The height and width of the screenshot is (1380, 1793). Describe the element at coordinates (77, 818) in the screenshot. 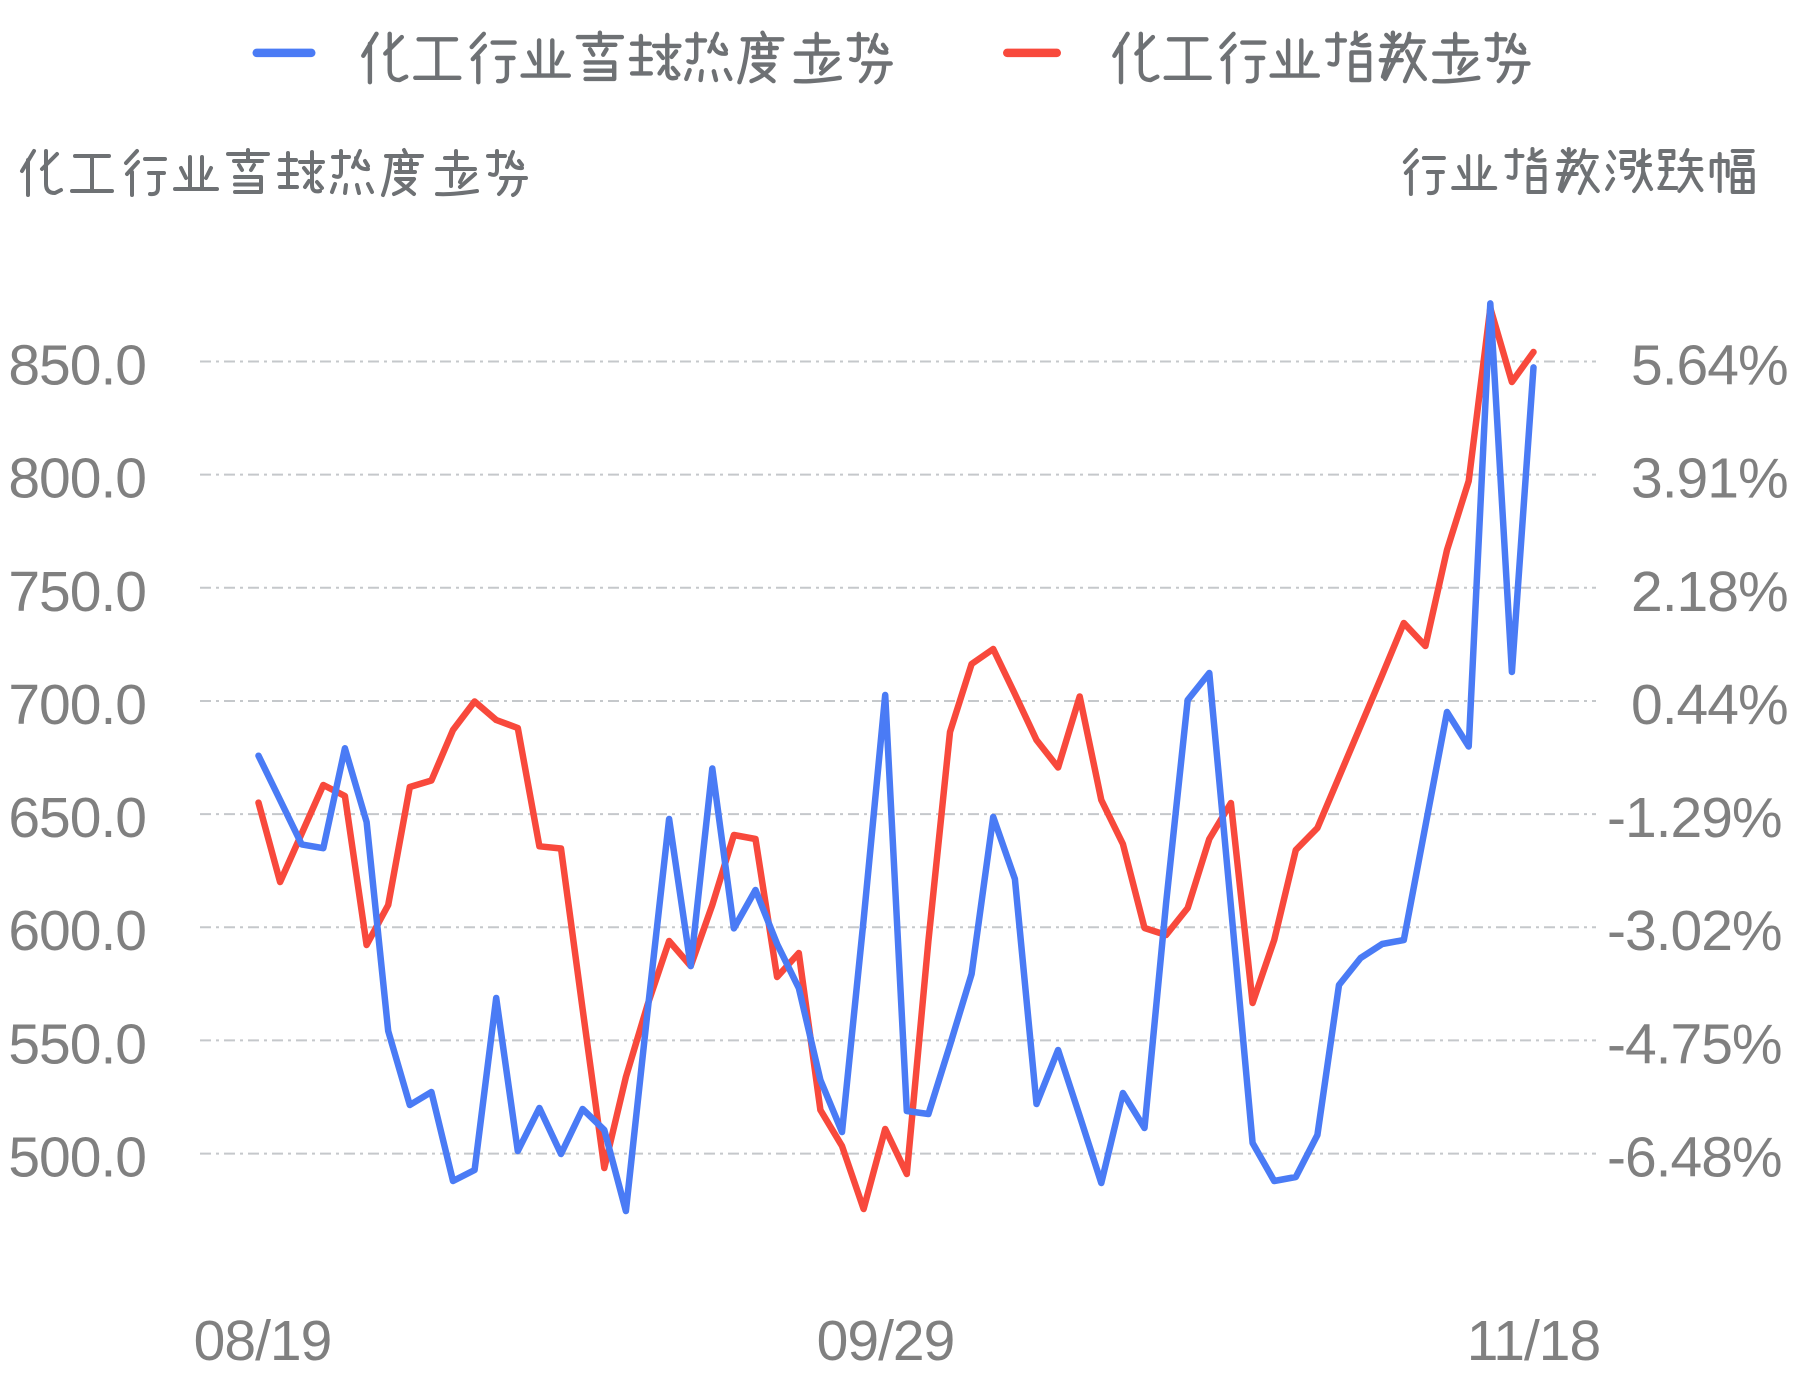

I see `svg-text: 650.0` at that location.